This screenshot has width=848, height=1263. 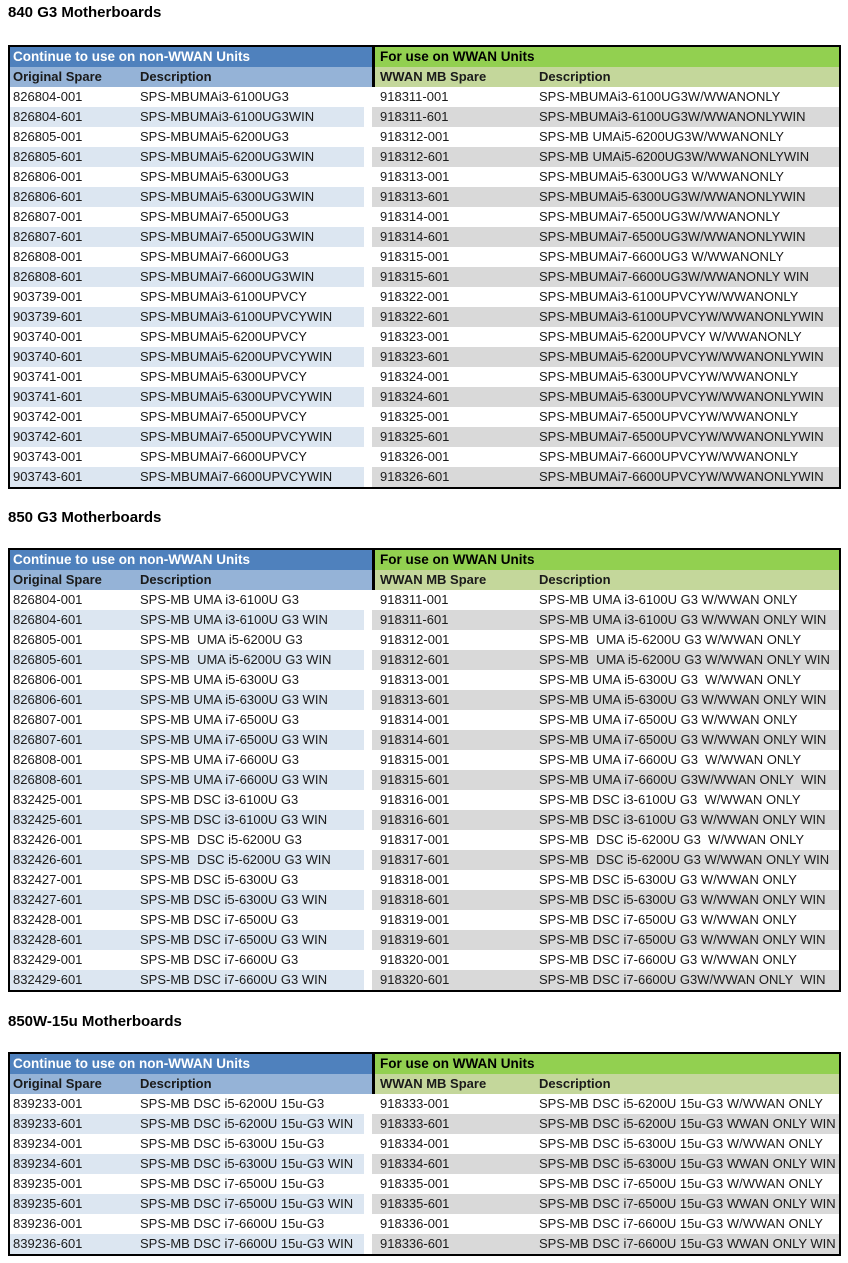 What do you see at coordinates (249, 620) in the screenshot?
I see `description-cell: SPS-MB UMA i3-6100U G3 WIN` at bounding box center [249, 620].